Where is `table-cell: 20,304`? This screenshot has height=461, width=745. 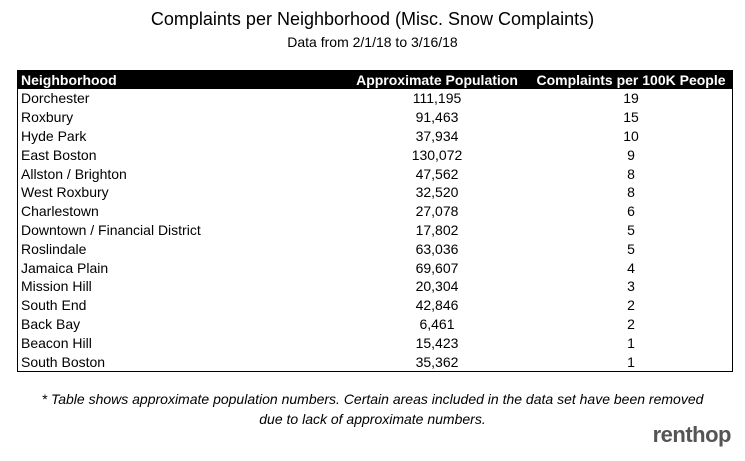 table-cell: 20,304 is located at coordinates (437, 286).